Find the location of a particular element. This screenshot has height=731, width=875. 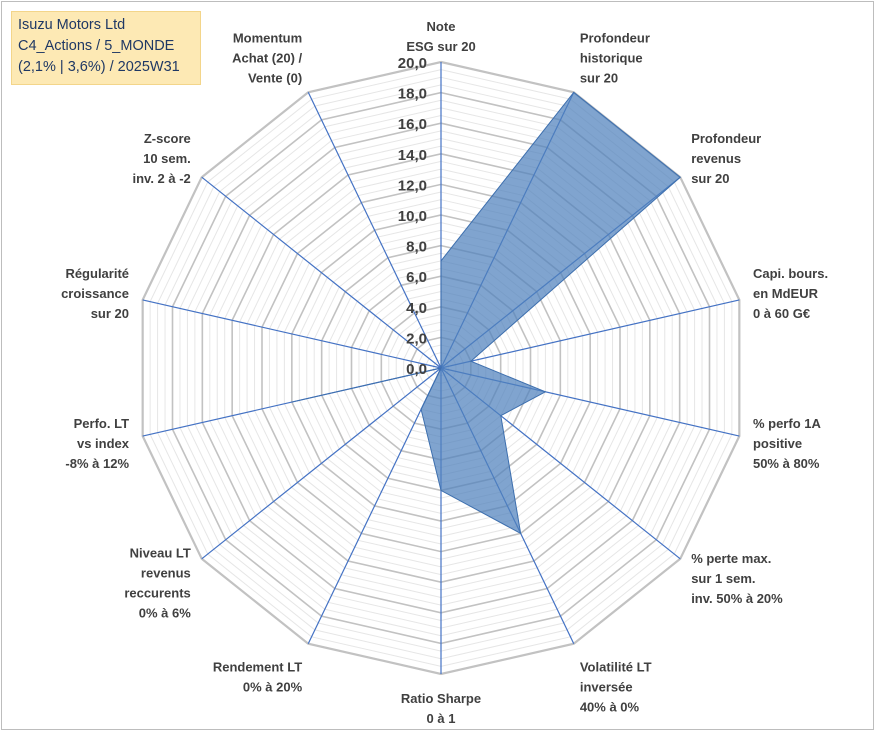

axis-label-line: Ratio Sharpe is located at coordinates (441, 698).